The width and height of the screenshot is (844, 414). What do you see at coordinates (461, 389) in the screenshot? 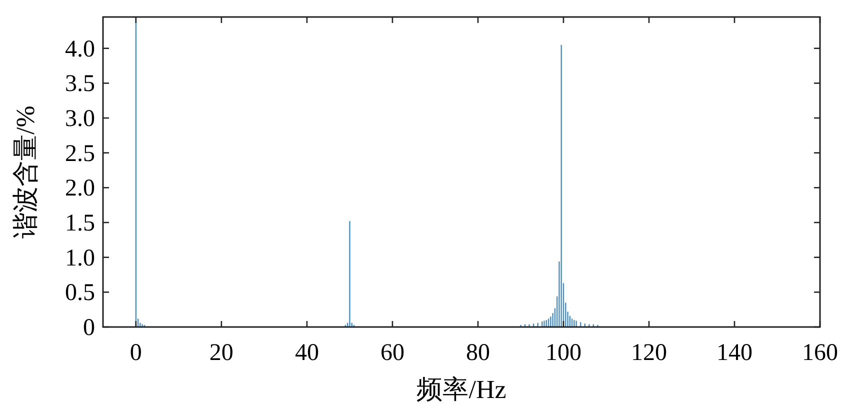
I see `x-axis-title: 频率/Hz` at bounding box center [461, 389].